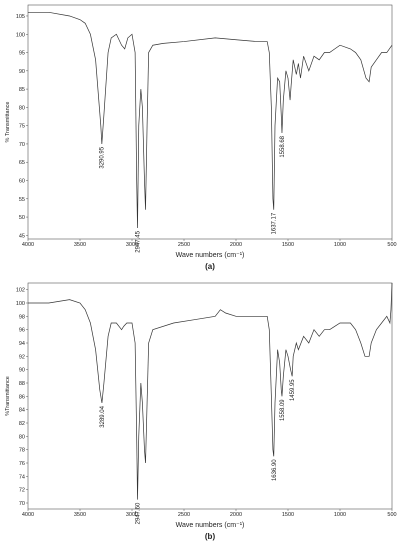 This screenshot has width=403, height=550. What do you see at coordinates (22, 182) in the screenshot?
I see `y-tick-label: 60` at bounding box center [22, 182].